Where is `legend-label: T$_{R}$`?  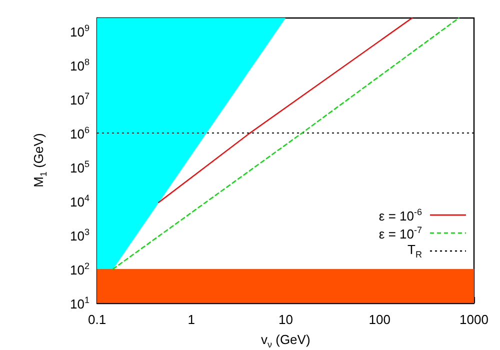 legend-label: T$_{R}$ is located at coordinates (415, 251).